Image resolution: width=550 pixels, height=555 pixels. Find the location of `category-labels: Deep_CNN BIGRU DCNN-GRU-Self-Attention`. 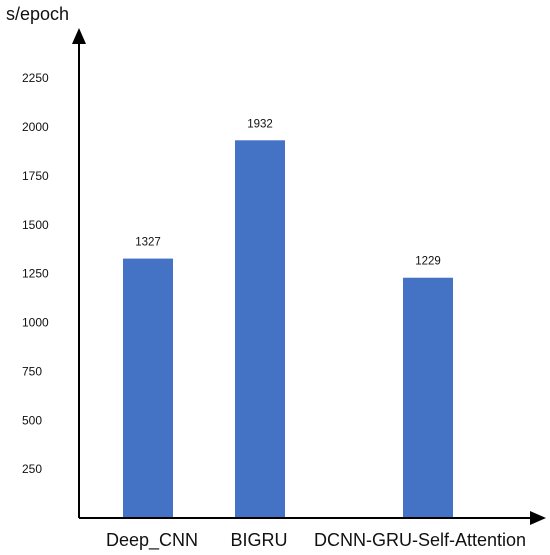

category-labels: Deep_CNN BIGRU DCNN-GRU-Self-Attention is located at coordinates (316, 540).